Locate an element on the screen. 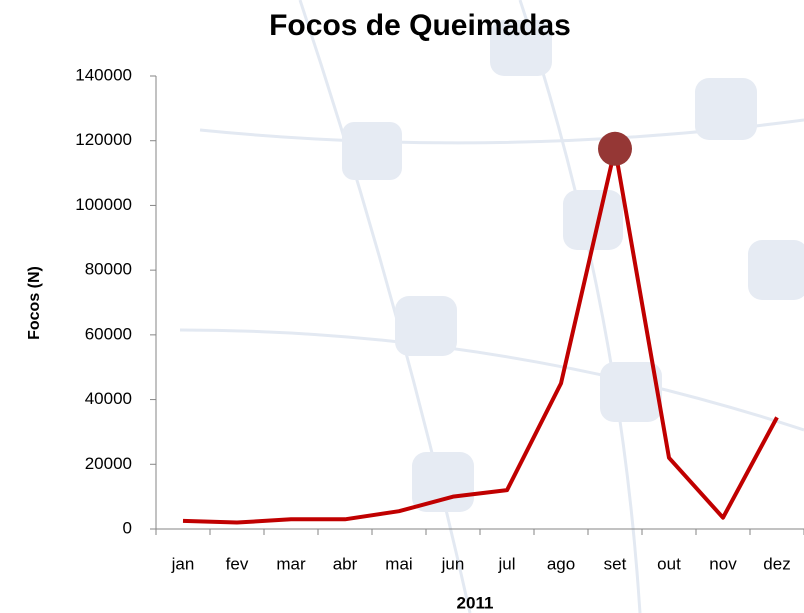 The image size is (804, 613). y-tick-label: 140000 is located at coordinates (103, 74).